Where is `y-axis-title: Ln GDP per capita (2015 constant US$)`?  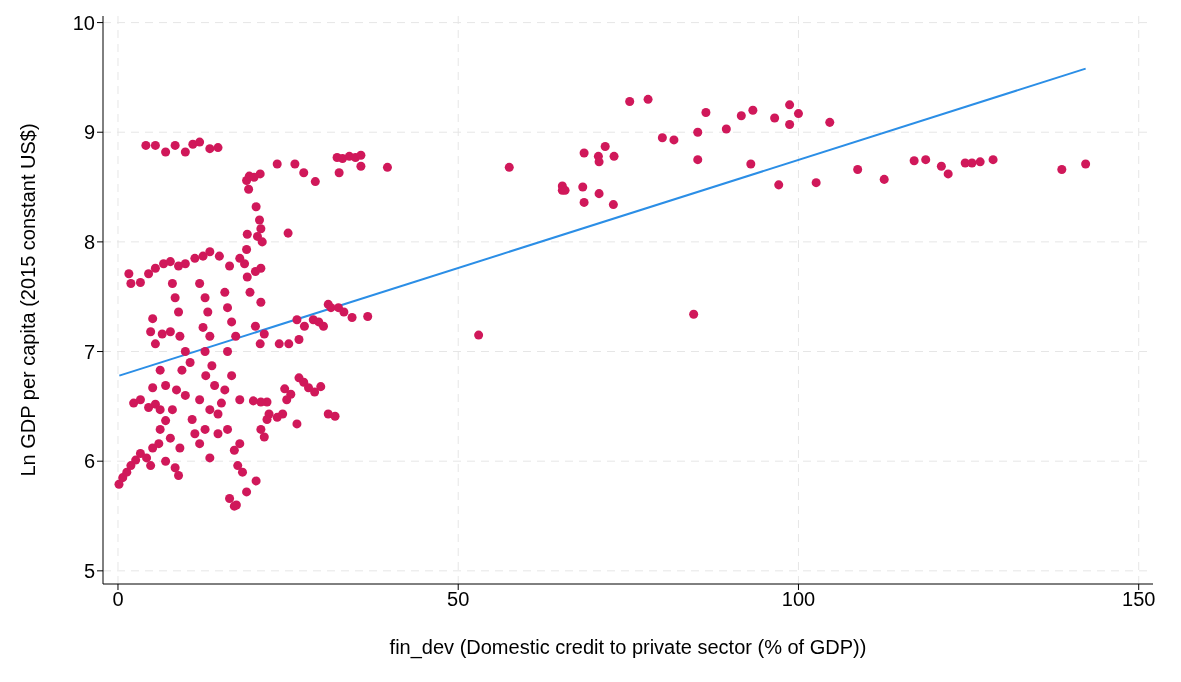
y-axis-title: Ln GDP per capita (2015 constant US$) is located at coordinates (28, 300).